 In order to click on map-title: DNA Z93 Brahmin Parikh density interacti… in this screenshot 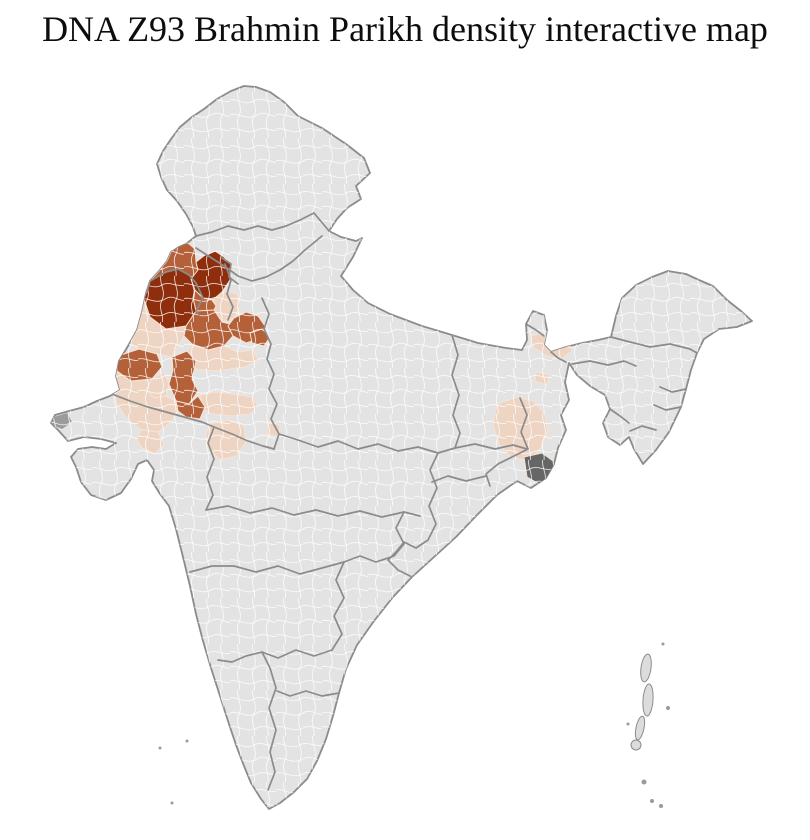, I will do `click(405, 29)`.